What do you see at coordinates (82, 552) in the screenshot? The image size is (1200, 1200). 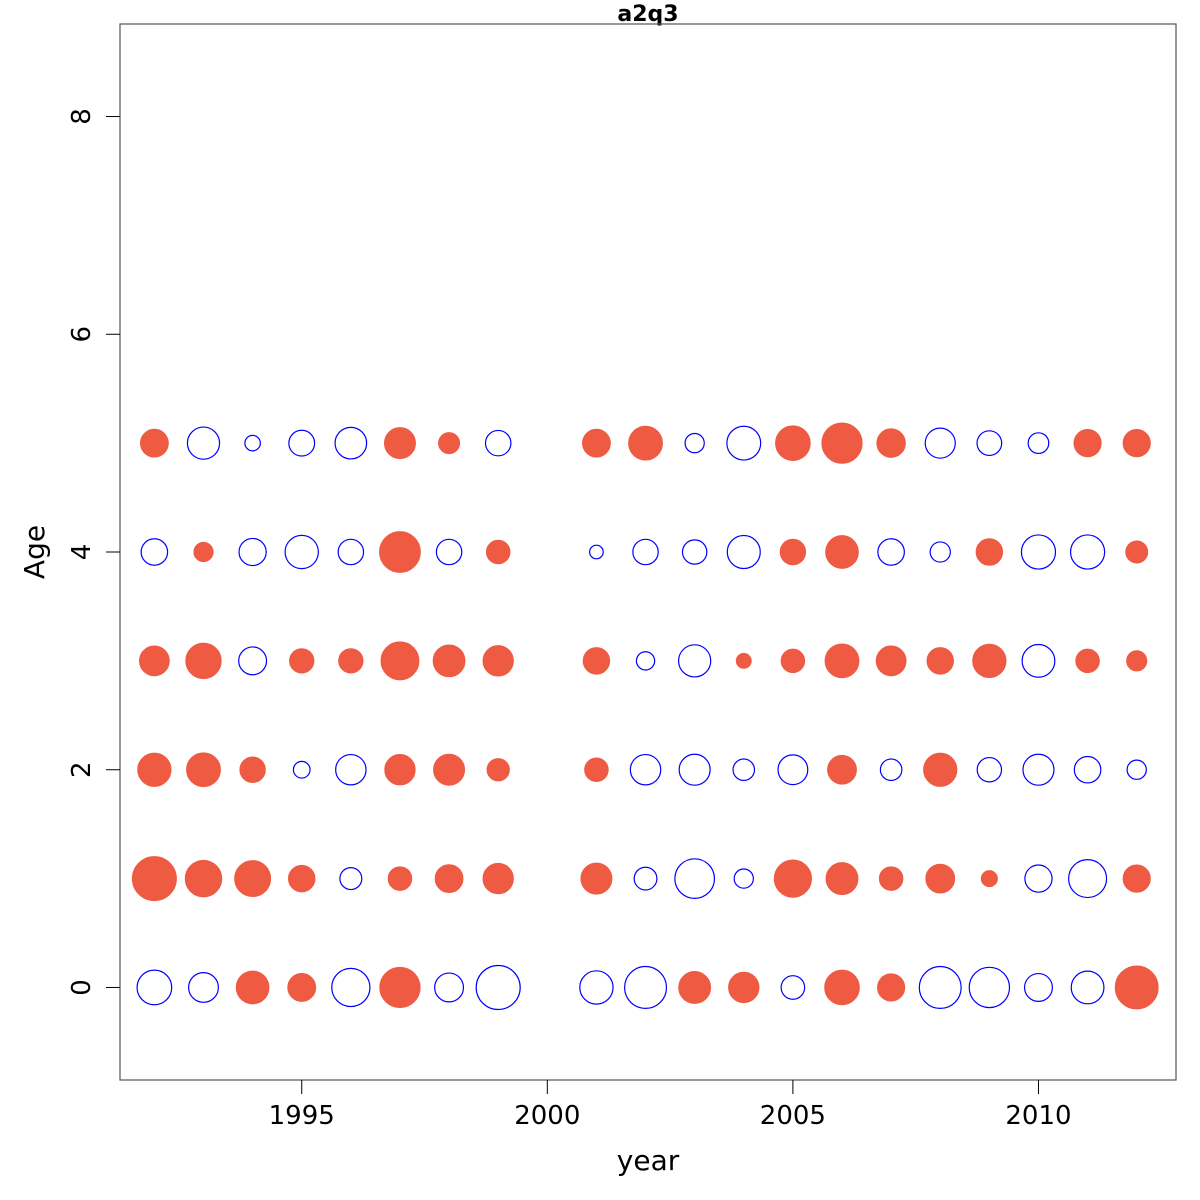 I see `y-tick-label: 4` at bounding box center [82, 552].